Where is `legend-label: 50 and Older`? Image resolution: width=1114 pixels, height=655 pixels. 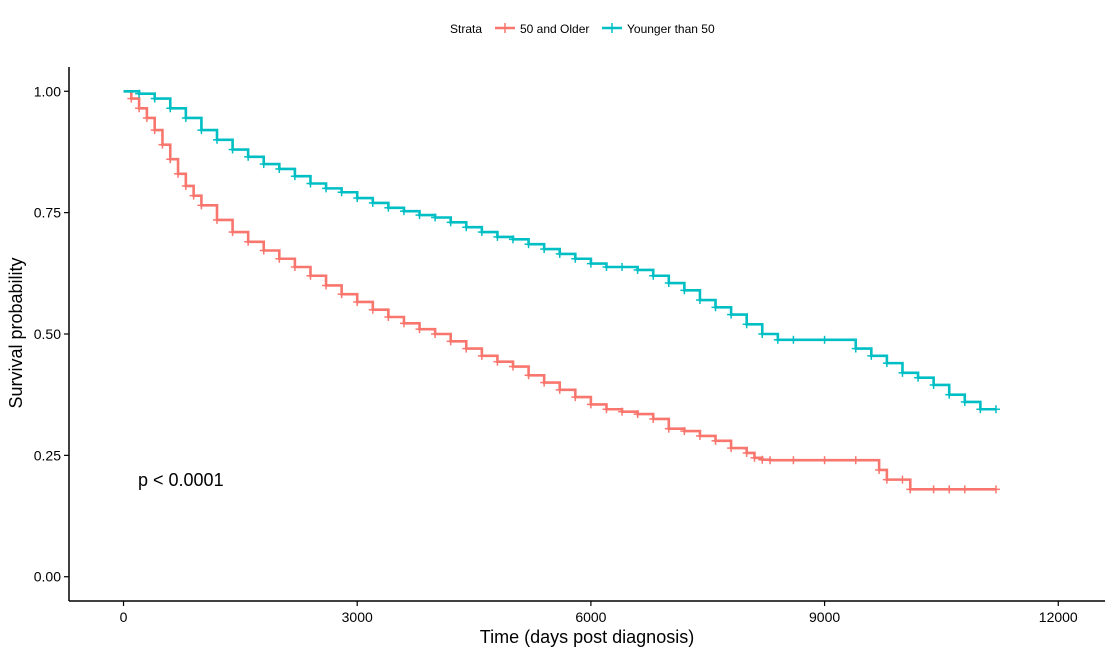 legend-label: 50 and Older is located at coordinates (554, 29).